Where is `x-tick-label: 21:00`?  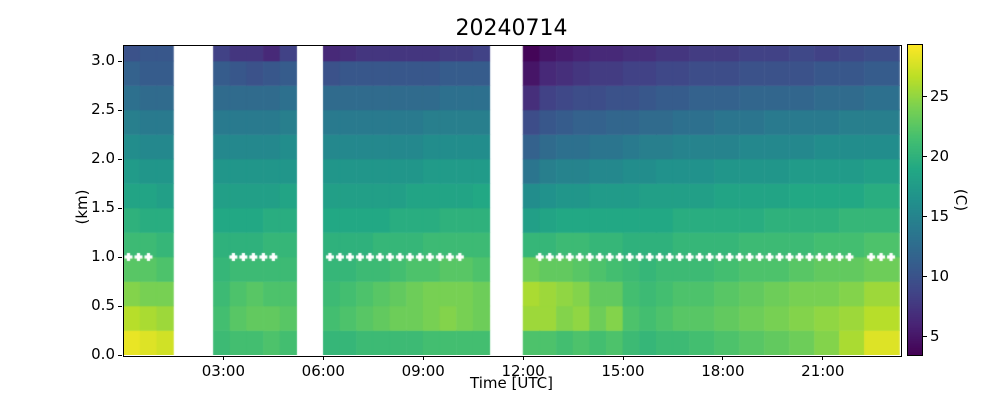
x-tick-label: 21:00 is located at coordinates (823, 371).